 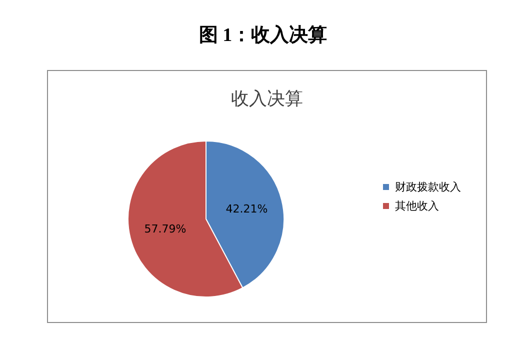 I want to click on legend-label: 其他收入, so click(x=417, y=206).